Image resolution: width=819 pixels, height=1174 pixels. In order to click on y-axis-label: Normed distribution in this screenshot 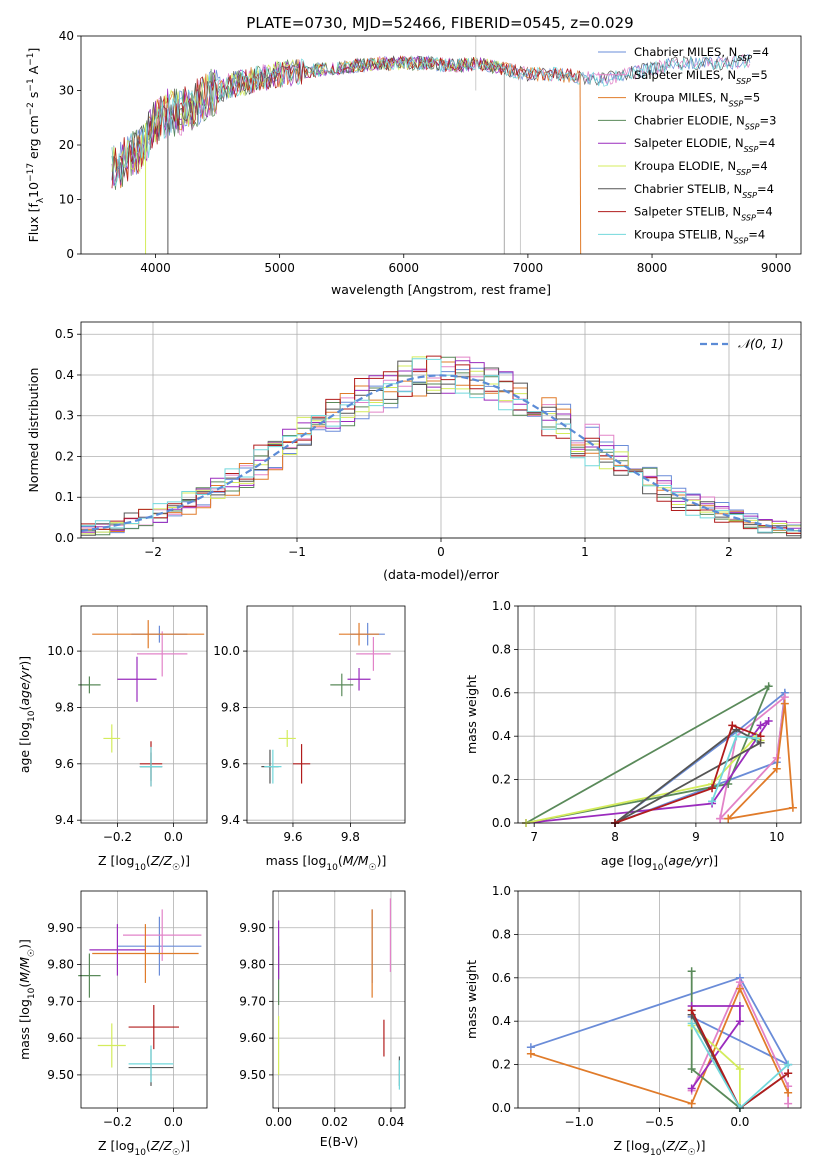, I will do `click(33, 430)`.